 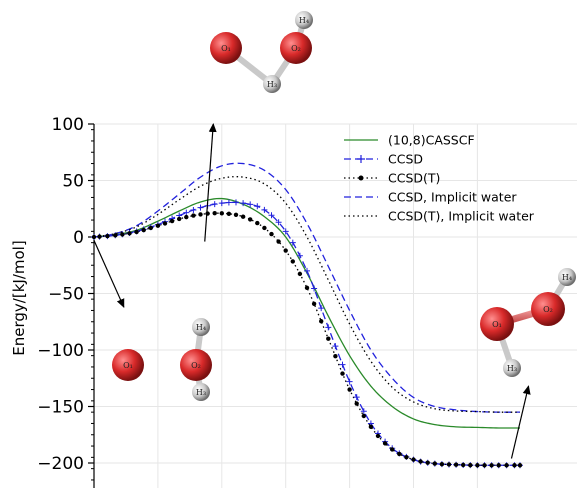 I want to click on y-tick-label: −150, so click(x=60, y=408).